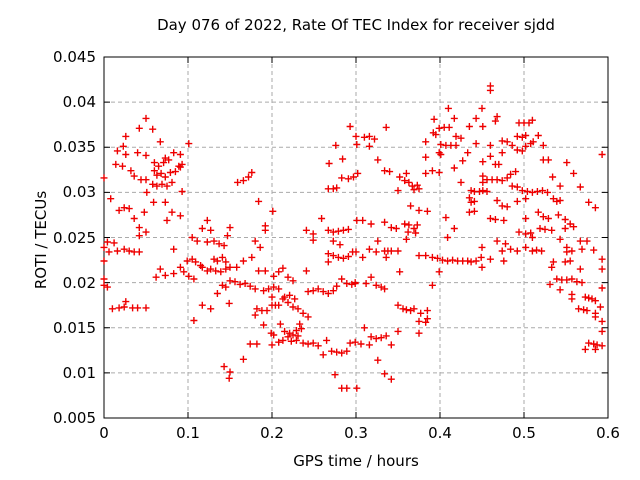  I want to click on y-tick-label: 0.02, so click(79, 282).